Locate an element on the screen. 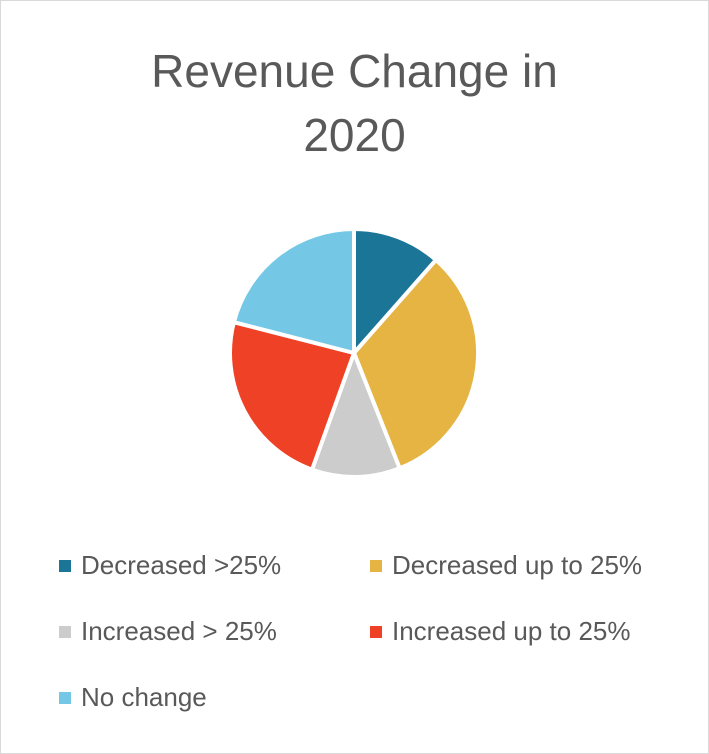 Image resolution: width=709 pixels, height=754 pixels. legend-label-decreased-up-to-25: Decreased up to 25% is located at coordinates (517, 565).